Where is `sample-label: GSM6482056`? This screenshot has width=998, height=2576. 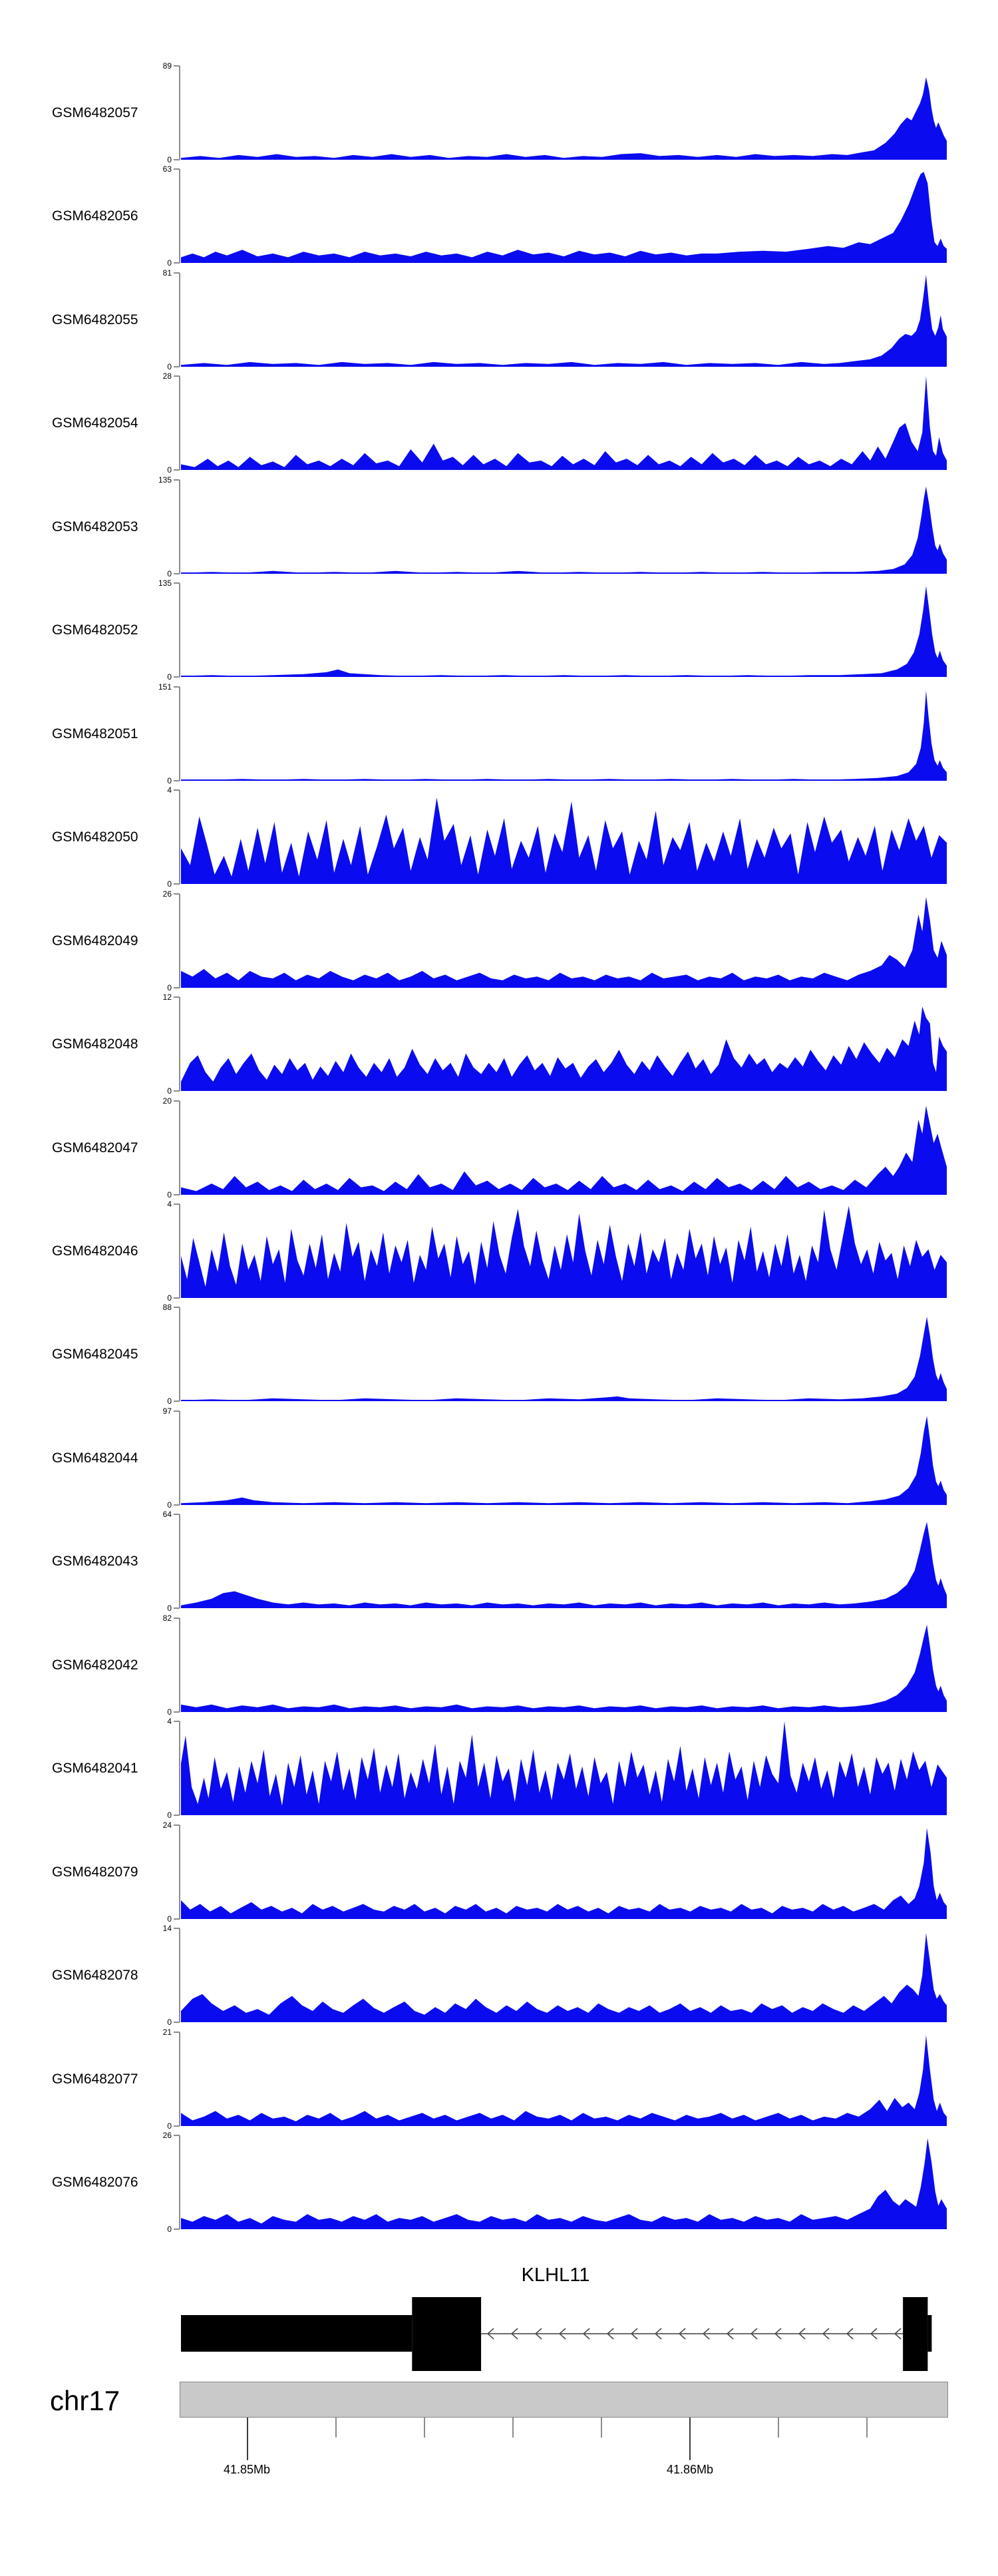 sample-label: GSM6482056 is located at coordinates (95, 216).